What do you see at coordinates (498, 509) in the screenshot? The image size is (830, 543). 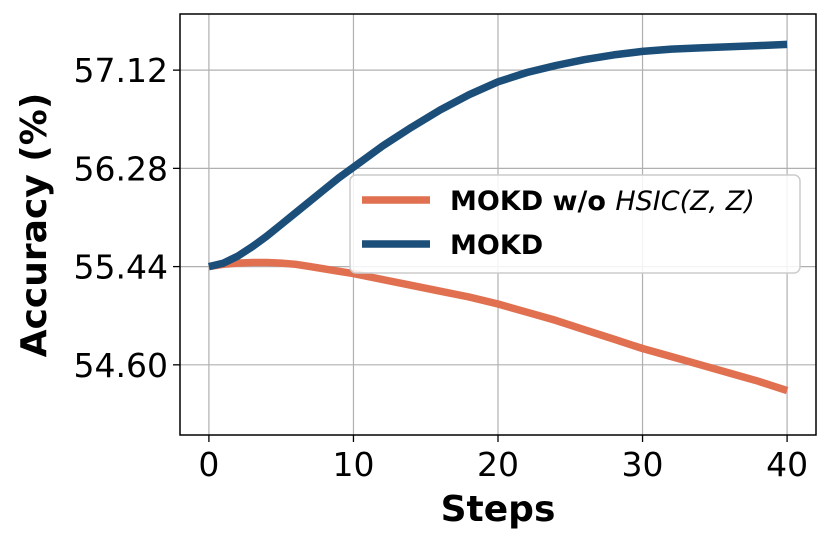 I see `x-axis-title: Steps` at bounding box center [498, 509].